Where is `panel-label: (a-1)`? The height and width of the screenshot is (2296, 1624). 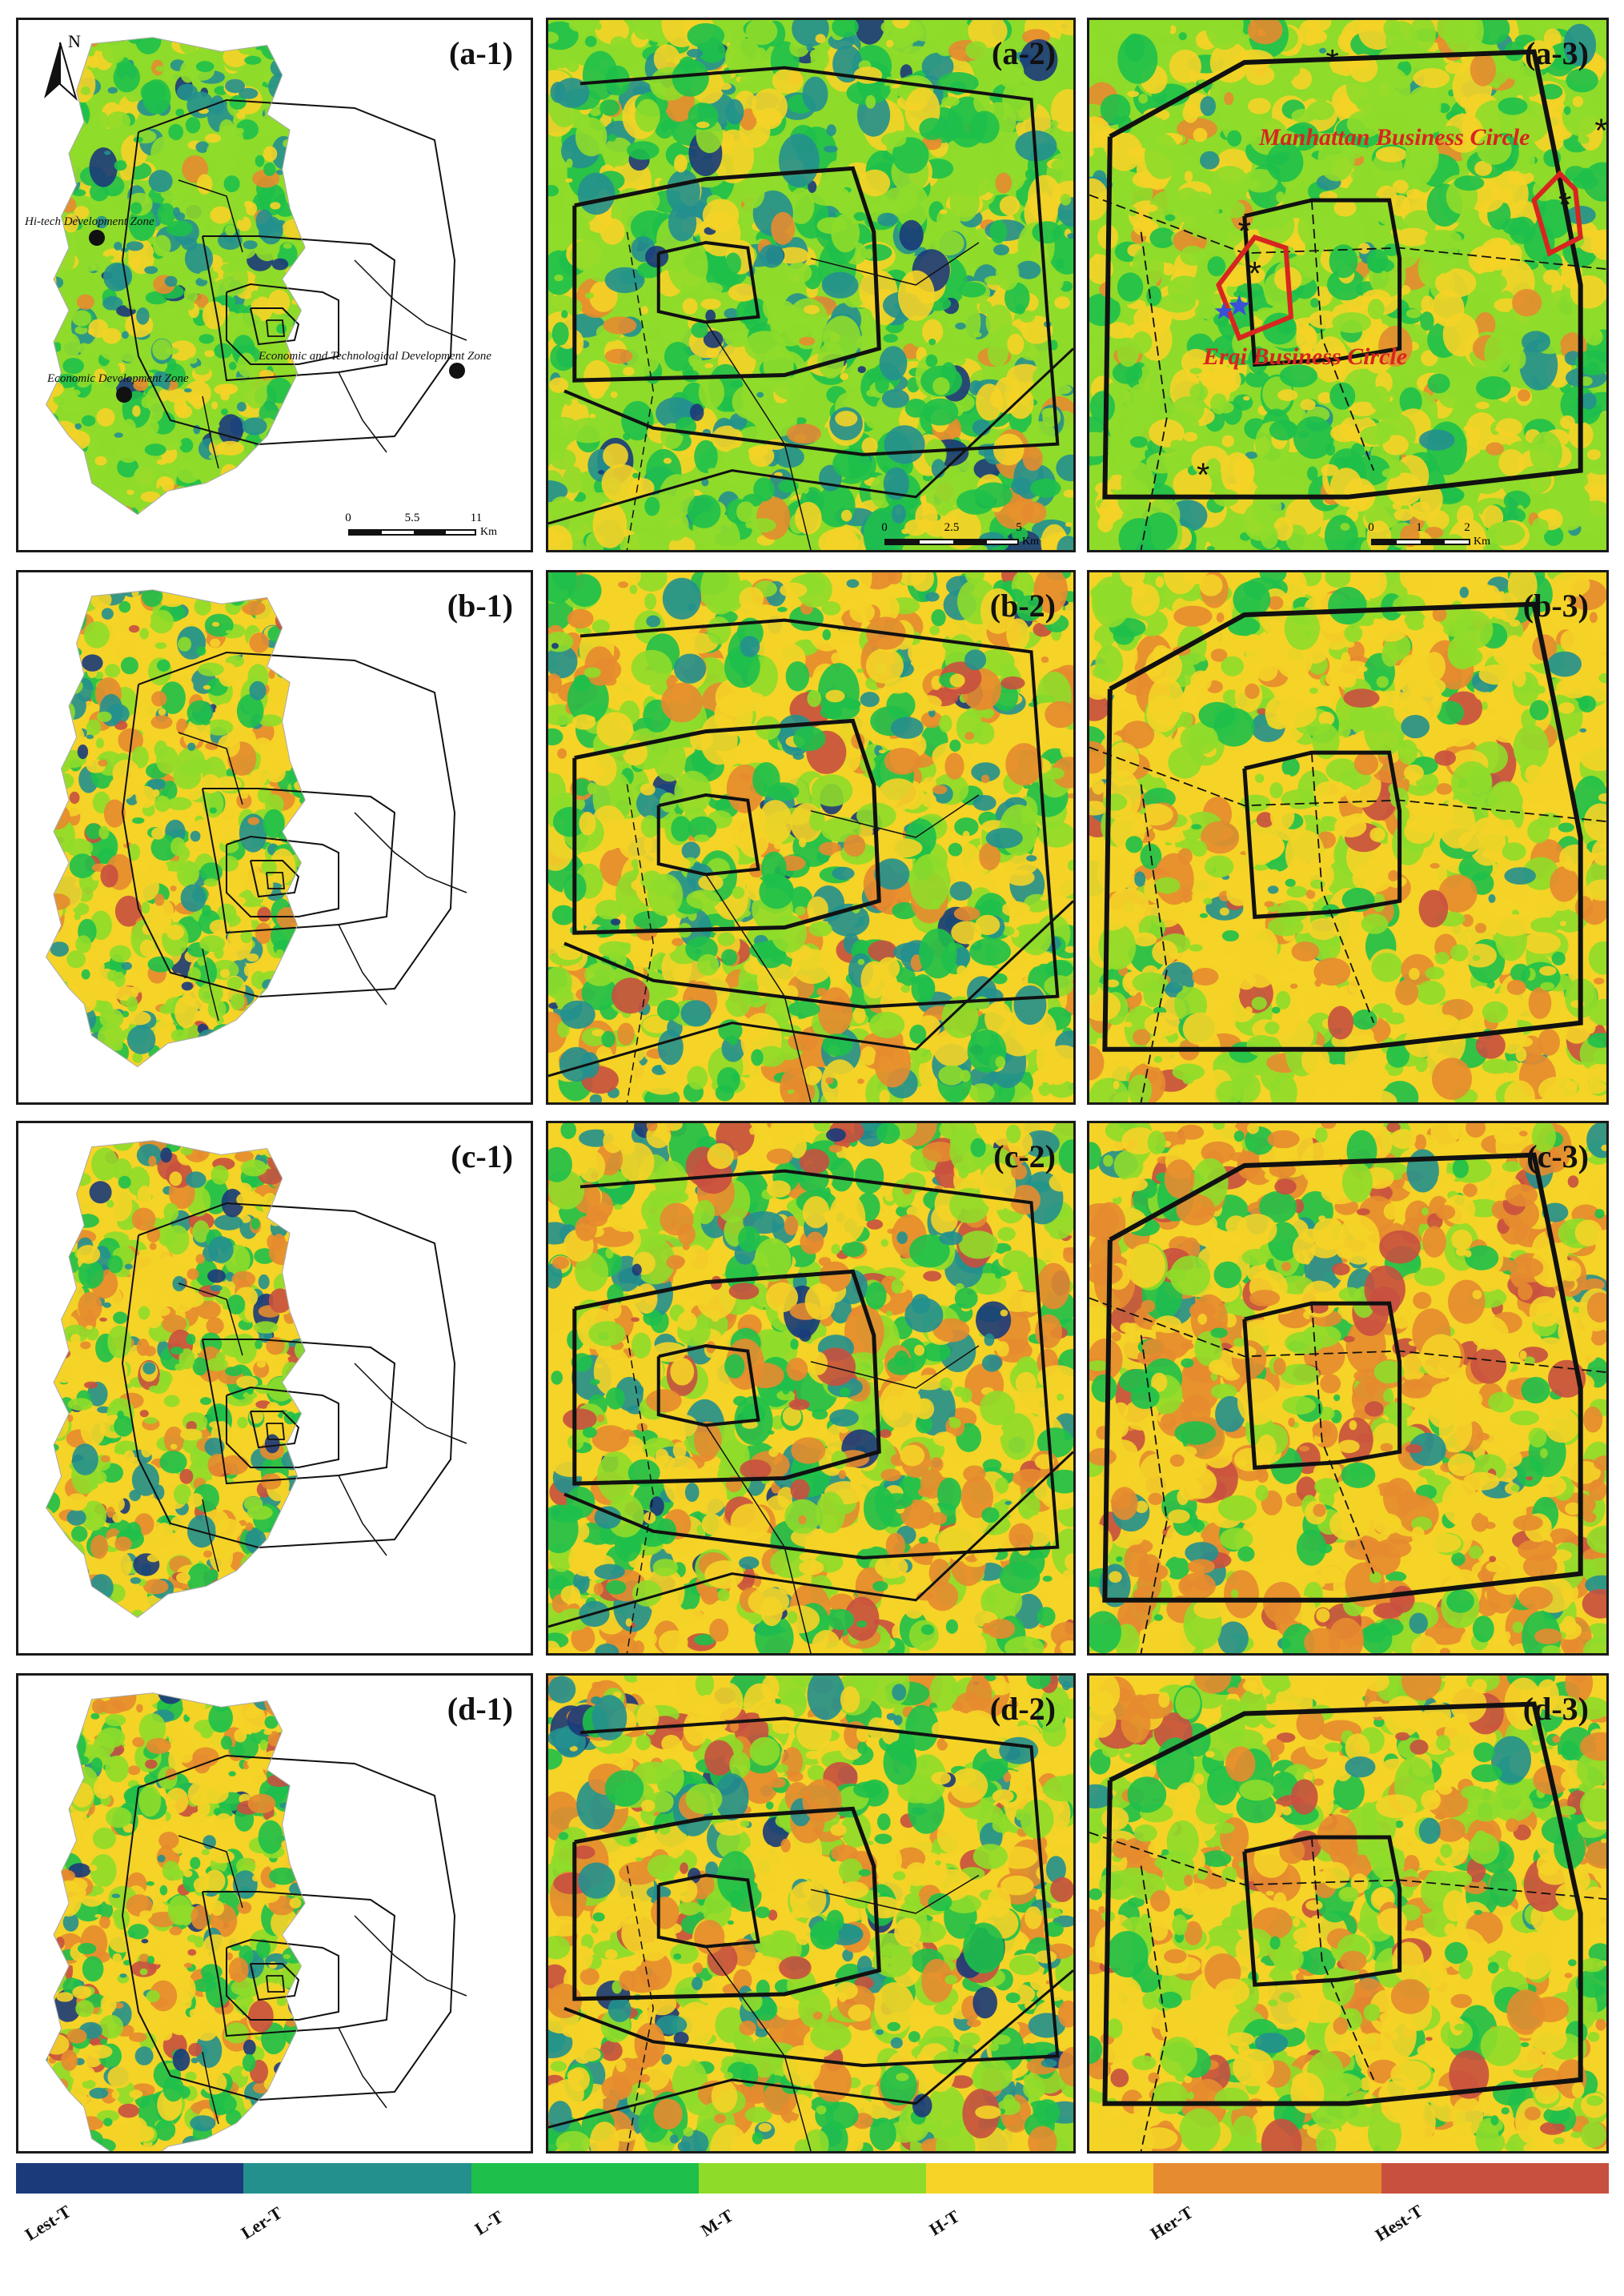 panel-label: (a-1) is located at coordinates (481, 53).